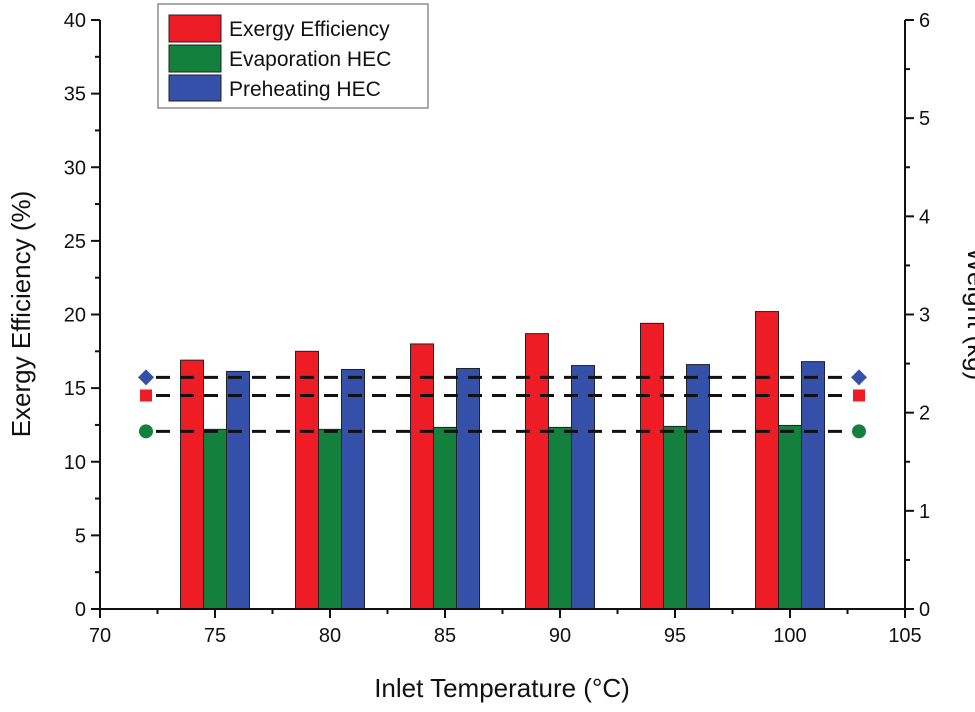 This screenshot has width=975, height=712. What do you see at coordinates (195, 58) in the screenshot?
I see `legend-swatch-evaporation` at bounding box center [195, 58].